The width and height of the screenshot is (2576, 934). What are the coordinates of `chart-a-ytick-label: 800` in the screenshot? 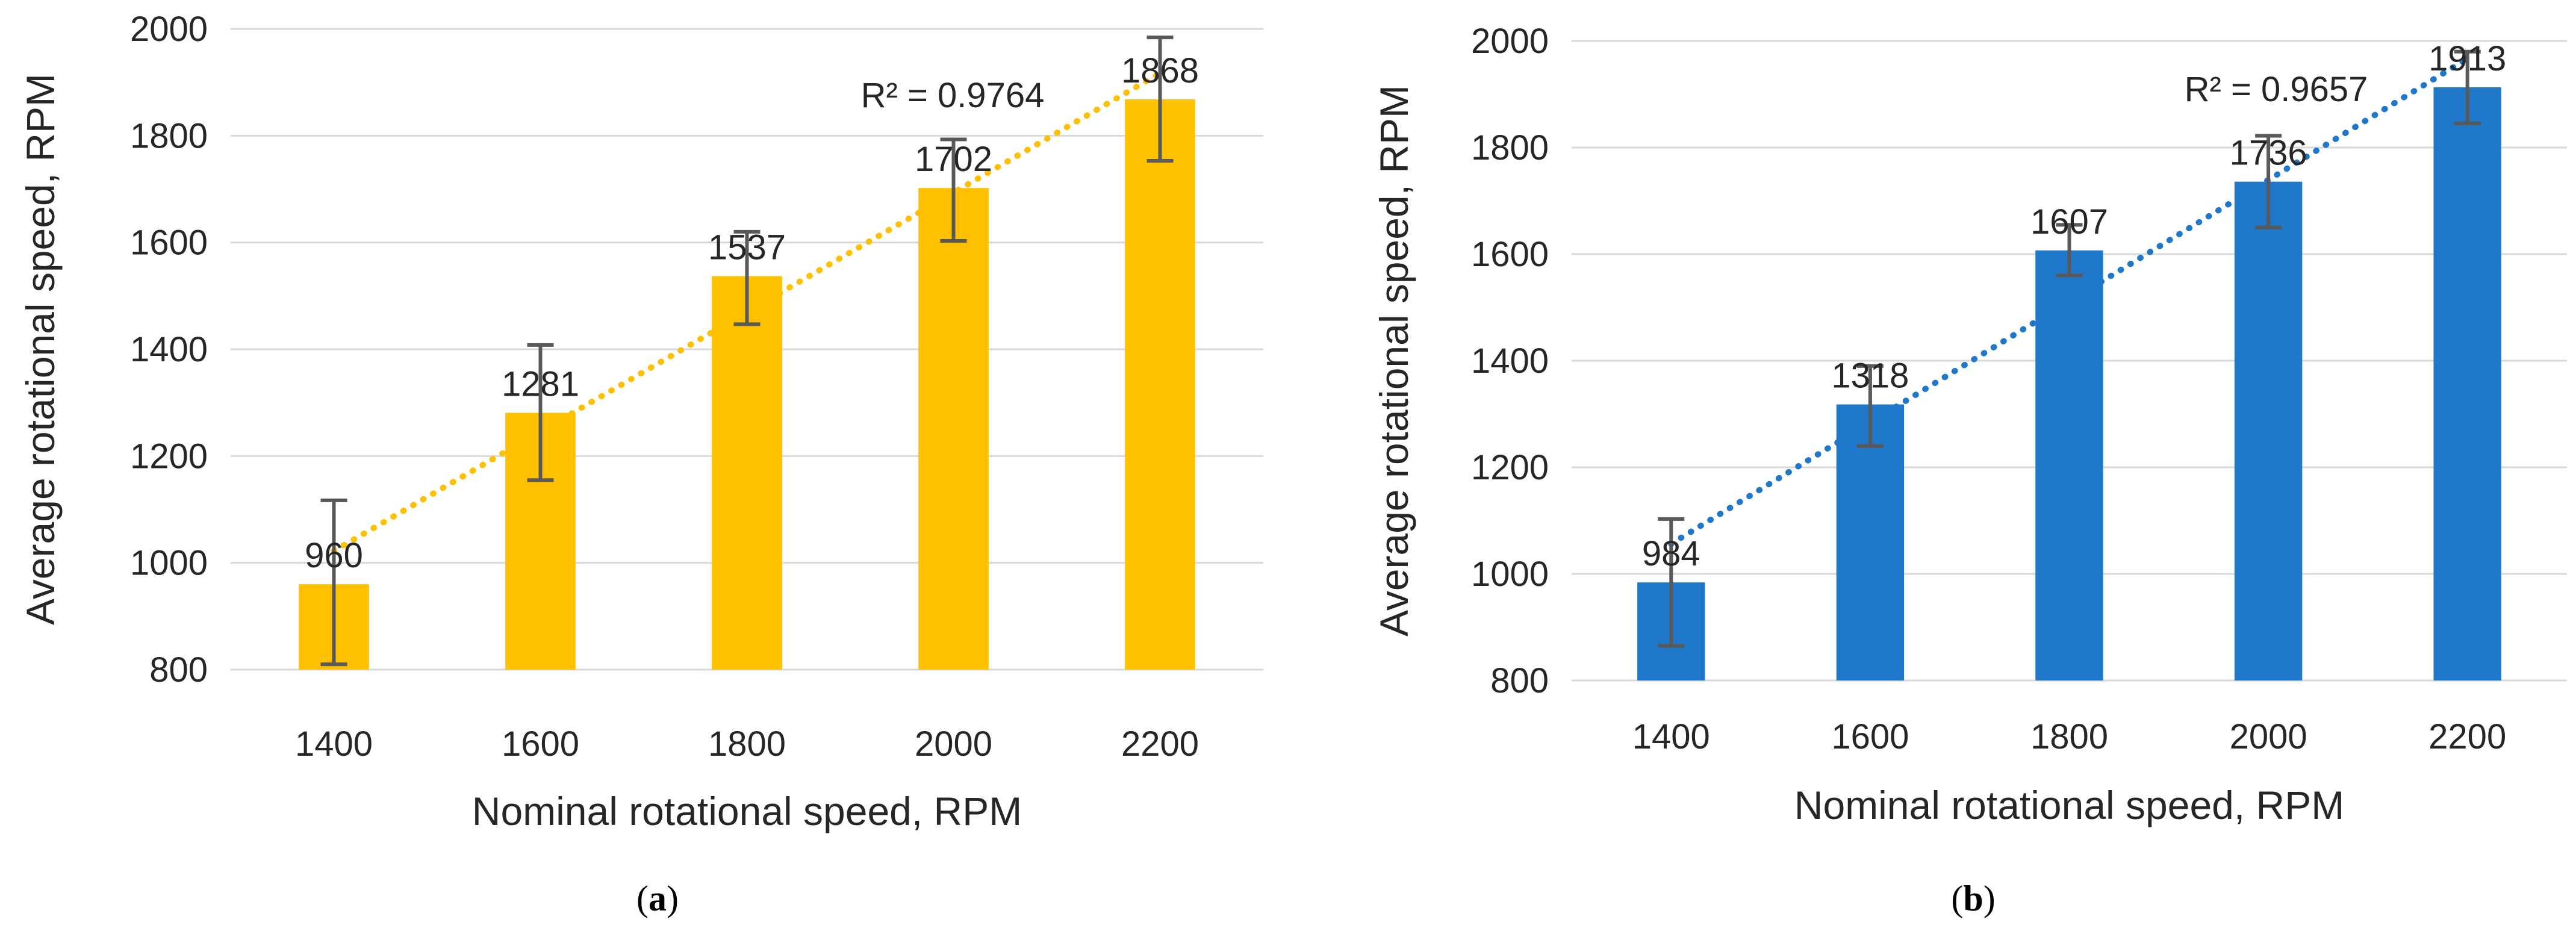 It's located at (178, 670).